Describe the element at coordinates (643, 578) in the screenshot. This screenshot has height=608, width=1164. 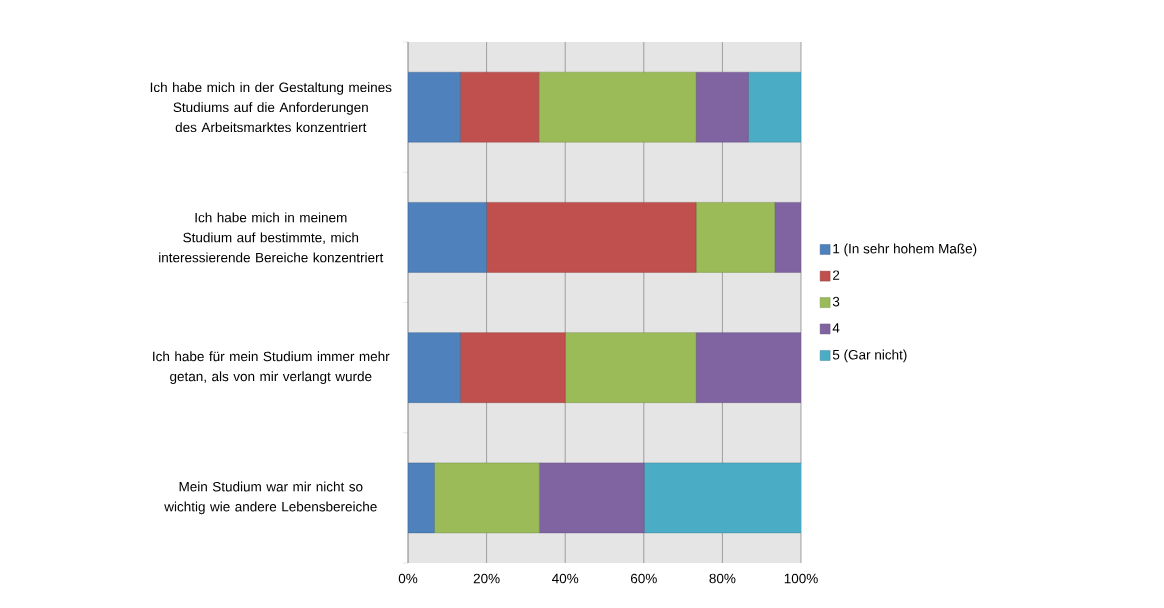
I see `x-tick-label: 60%` at that location.